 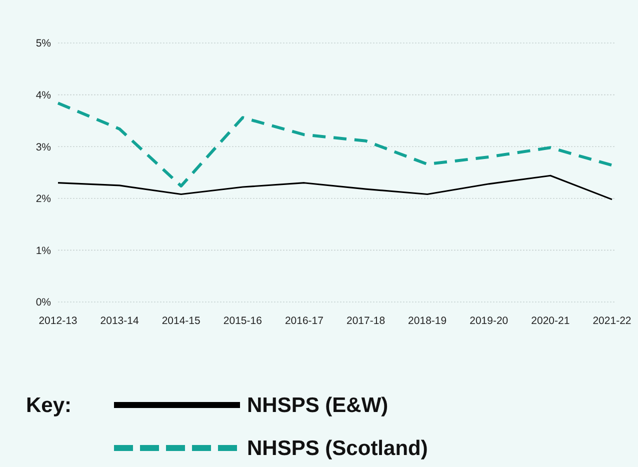 What do you see at coordinates (366, 321) in the screenshot?
I see `x-tick-label: 2017-18` at bounding box center [366, 321].